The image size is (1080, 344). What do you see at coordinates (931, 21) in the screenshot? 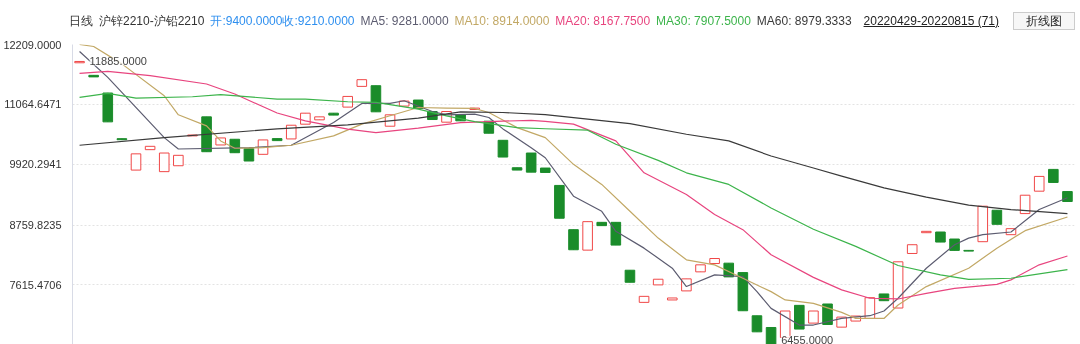
I see `text: 20220429-20220815 (71)` at bounding box center [931, 21].